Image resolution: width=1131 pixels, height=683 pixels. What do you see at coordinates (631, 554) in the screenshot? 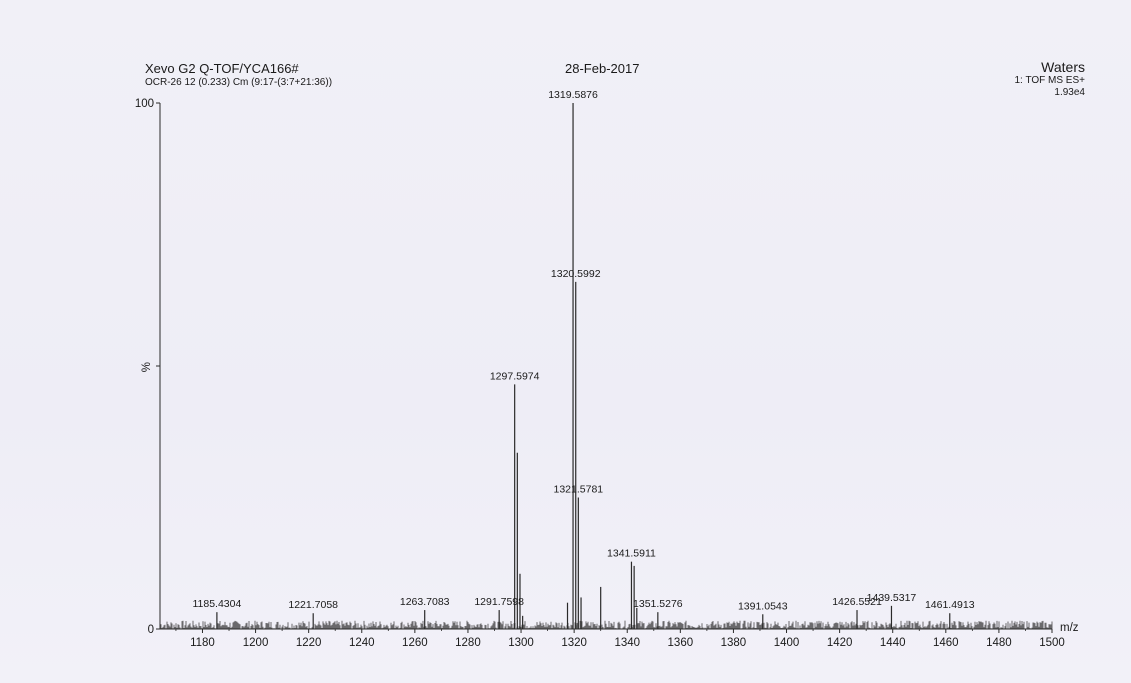
I see `peak-label: 1341.5911` at bounding box center [631, 554].